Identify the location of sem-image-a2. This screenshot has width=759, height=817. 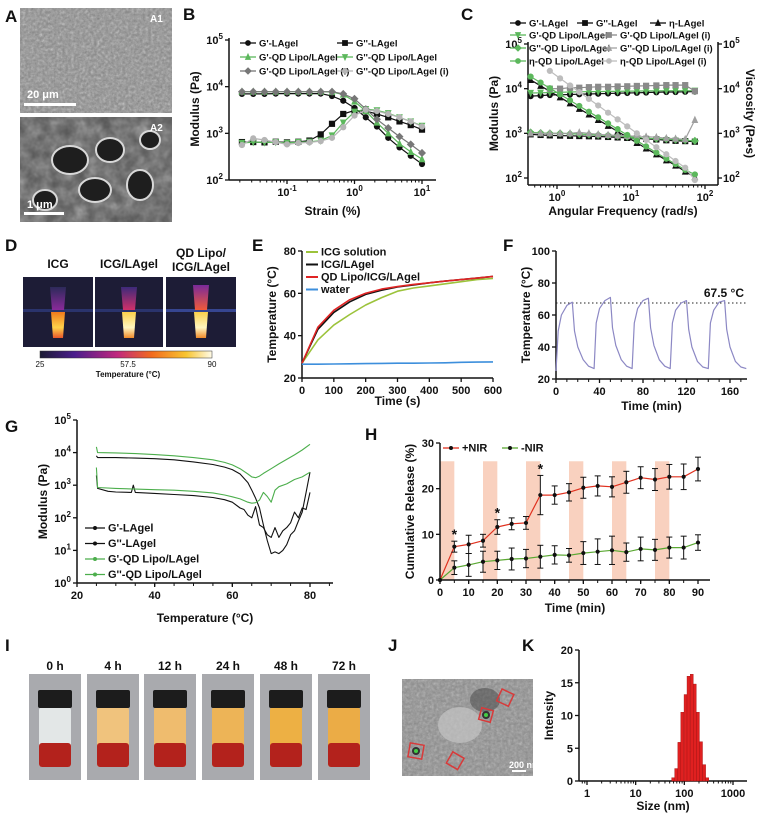
(96, 169).